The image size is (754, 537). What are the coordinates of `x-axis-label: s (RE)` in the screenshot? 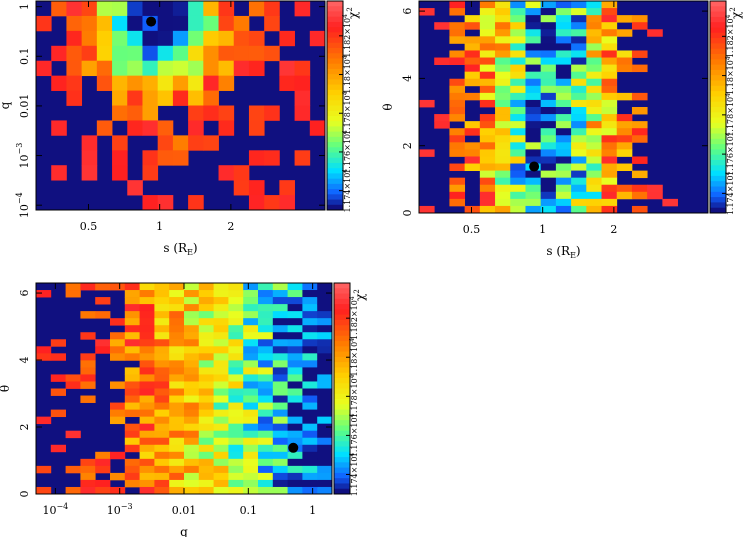 It's located at (180, 249).